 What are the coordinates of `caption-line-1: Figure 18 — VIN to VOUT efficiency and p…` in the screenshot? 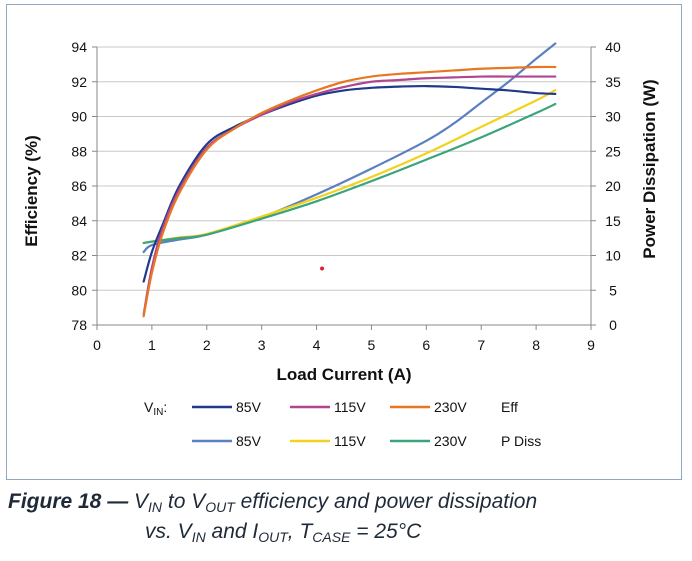 It's located at (348, 502).